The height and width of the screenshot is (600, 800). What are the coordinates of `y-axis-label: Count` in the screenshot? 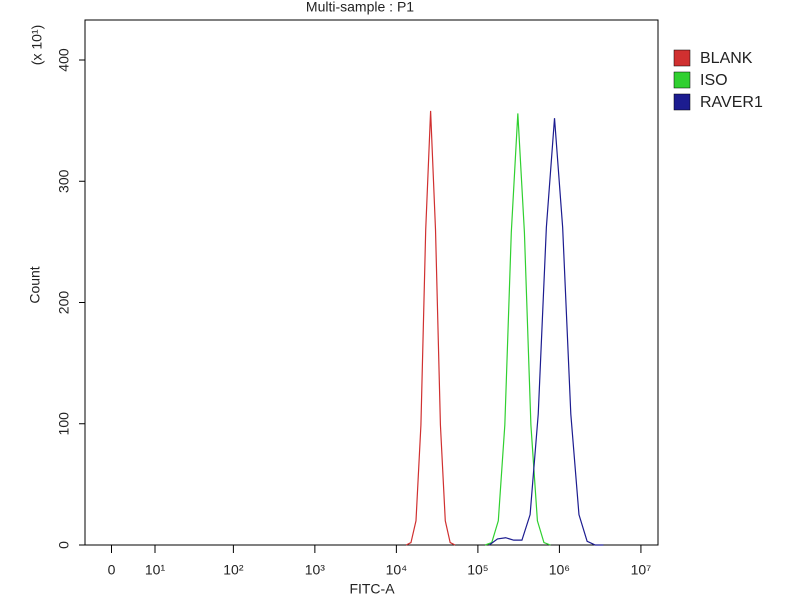 It's located at (35, 284).